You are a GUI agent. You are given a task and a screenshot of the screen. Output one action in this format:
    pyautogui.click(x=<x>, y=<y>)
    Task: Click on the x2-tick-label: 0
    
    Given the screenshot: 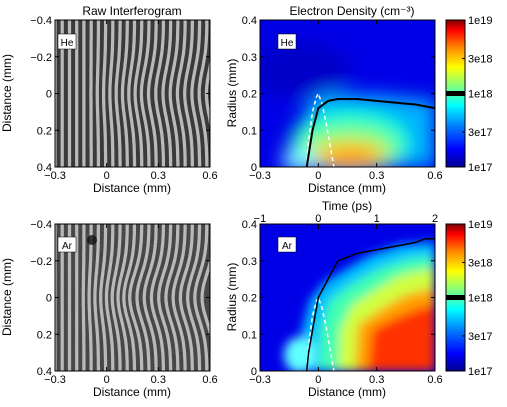 What is the action you would take?
    pyautogui.click(x=318, y=219)
    